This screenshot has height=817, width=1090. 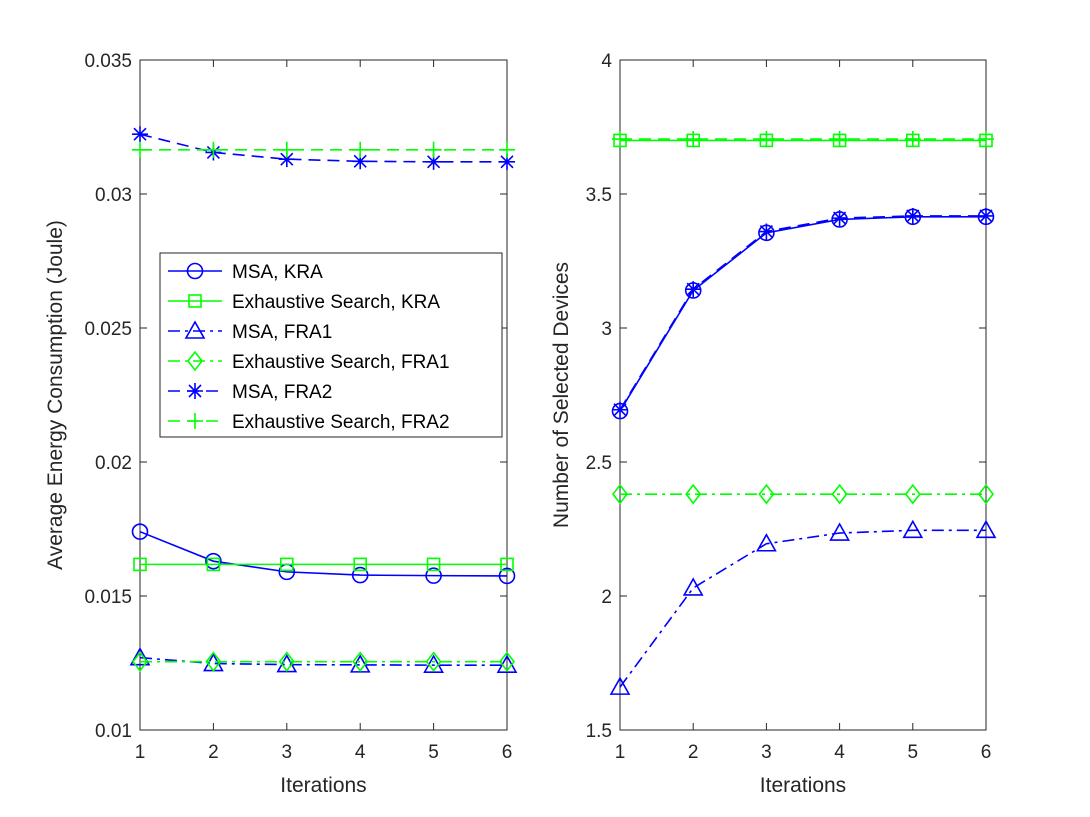 What do you see at coordinates (108, 61) in the screenshot?
I see `y-tick-label: 0.035` at bounding box center [108, 61].